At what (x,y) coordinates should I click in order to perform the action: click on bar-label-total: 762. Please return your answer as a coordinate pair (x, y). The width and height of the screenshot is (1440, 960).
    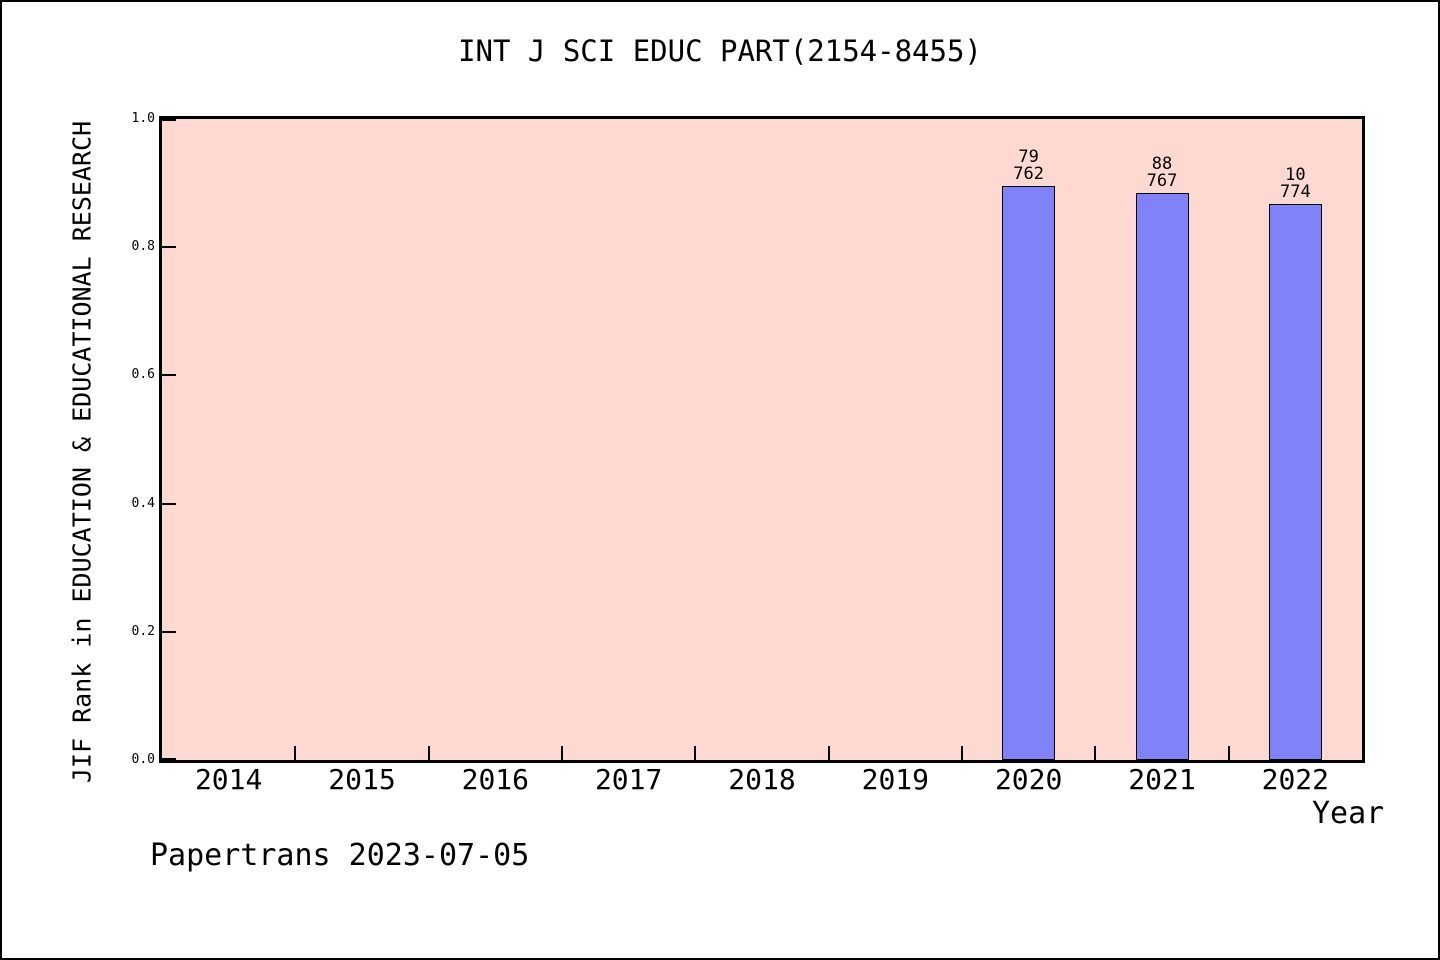
    Looking at the image, I should click on (1029, 173).